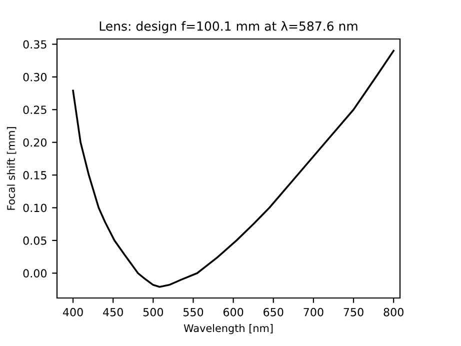 This screenshot has height=346, width=461. I want to click on x-tick-label: 500, so click(153, 312).